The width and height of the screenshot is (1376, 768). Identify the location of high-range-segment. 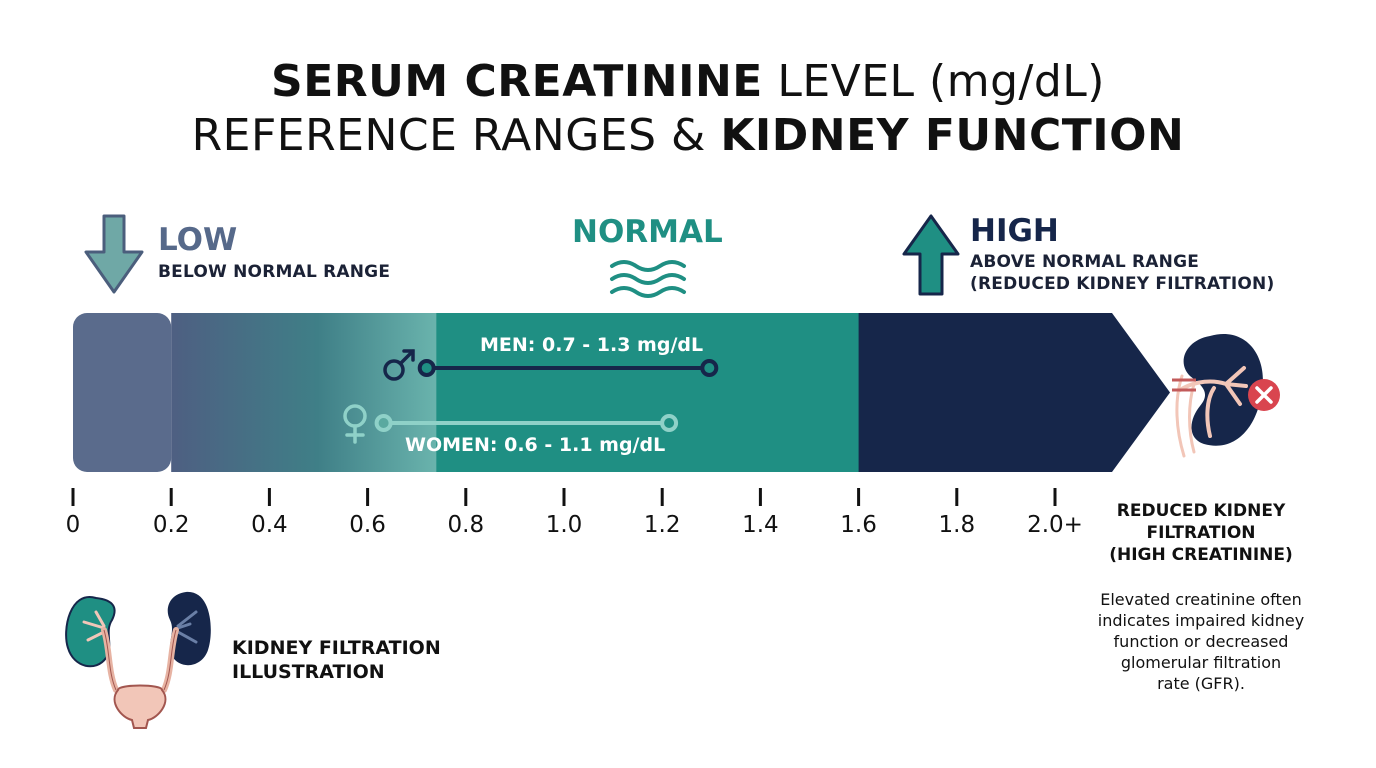
(1014, 392).